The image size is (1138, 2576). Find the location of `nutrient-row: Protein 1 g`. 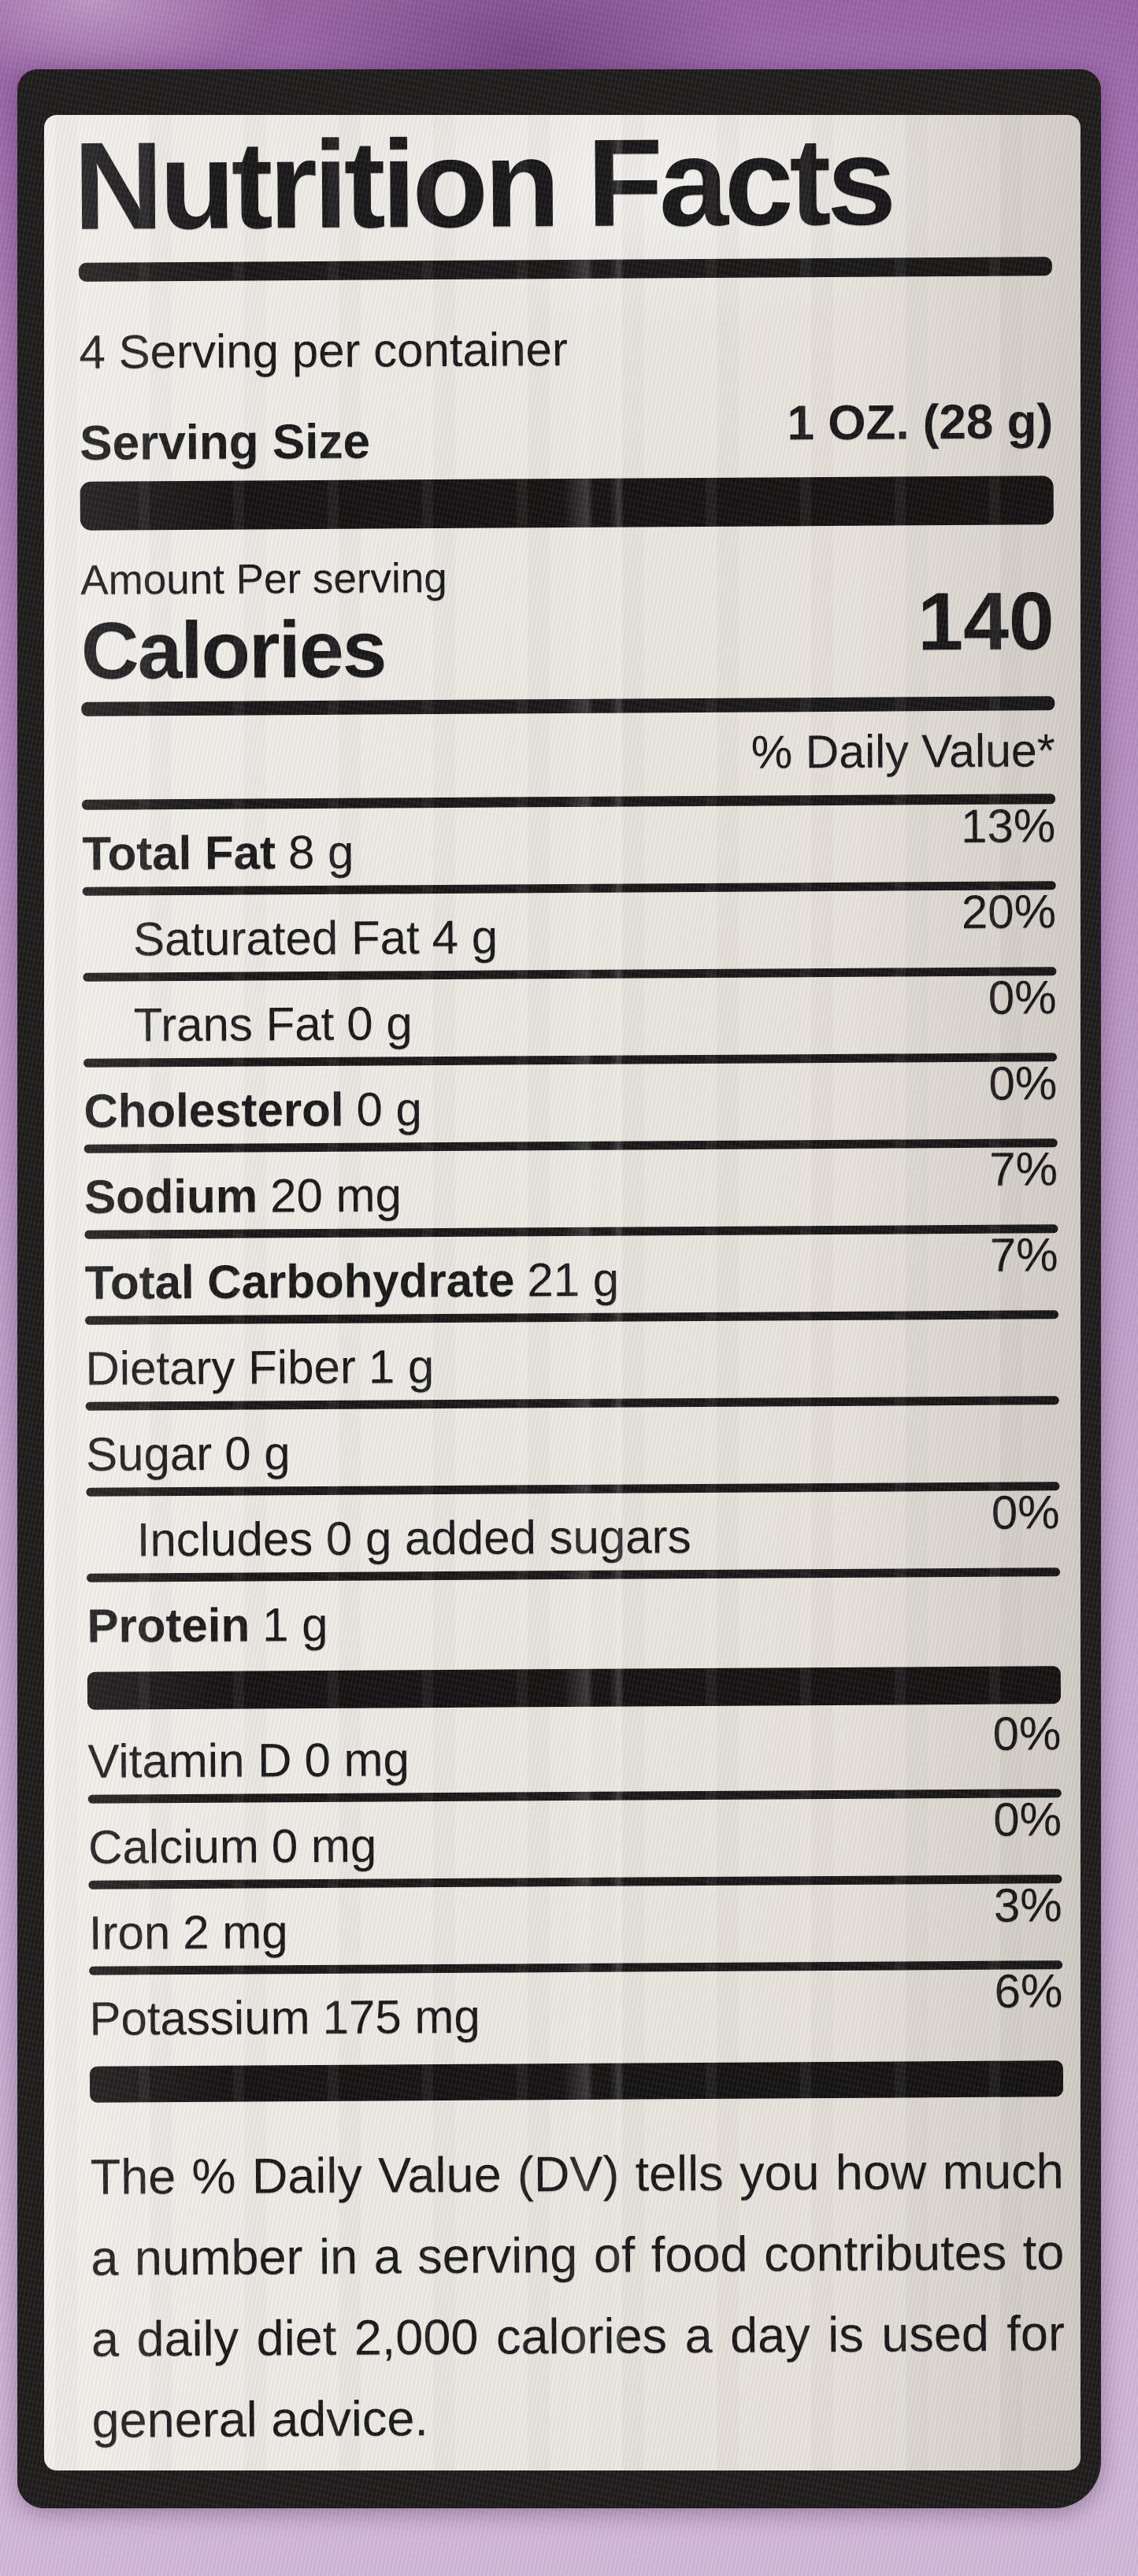

nutrient-row: Protein 1 g is located at coordinates (574, 1618).